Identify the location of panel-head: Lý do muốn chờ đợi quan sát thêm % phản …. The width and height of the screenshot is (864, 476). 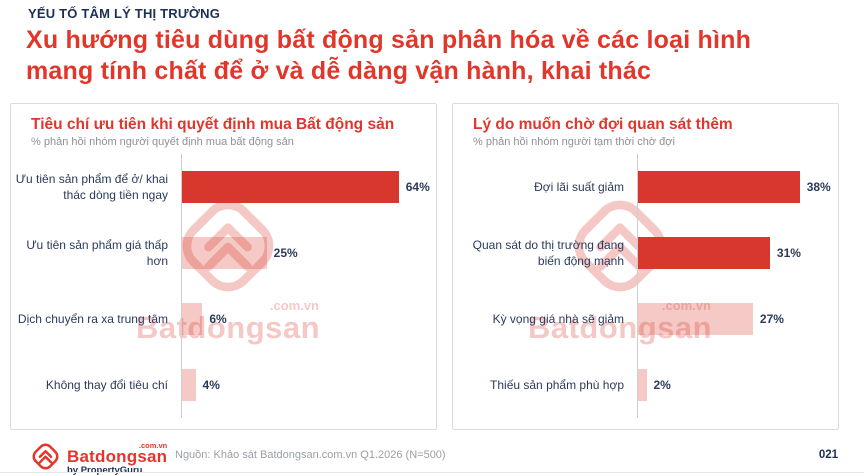
(645, 126).